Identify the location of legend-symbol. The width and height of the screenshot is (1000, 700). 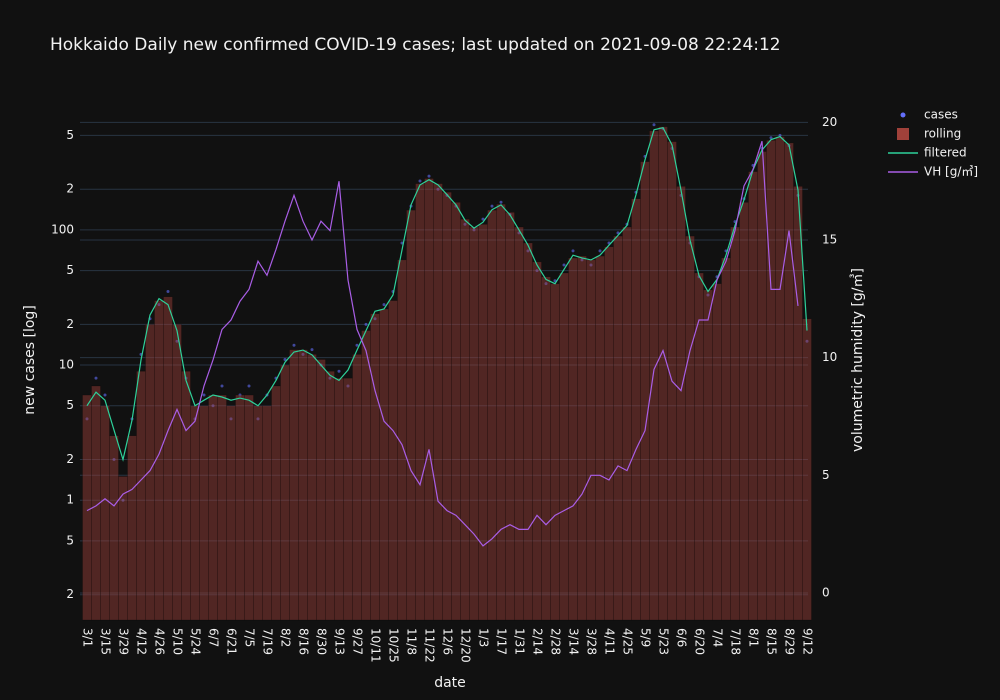
(903, 134).